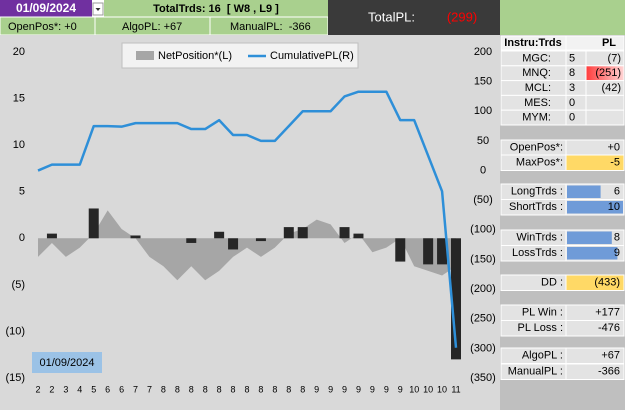 The width and height of the screenshot is (625, 410). What do you see at coordinates (455, 389) in the screenshot?
I see `x-tick-label: 11` at bounding box center [455, 389].